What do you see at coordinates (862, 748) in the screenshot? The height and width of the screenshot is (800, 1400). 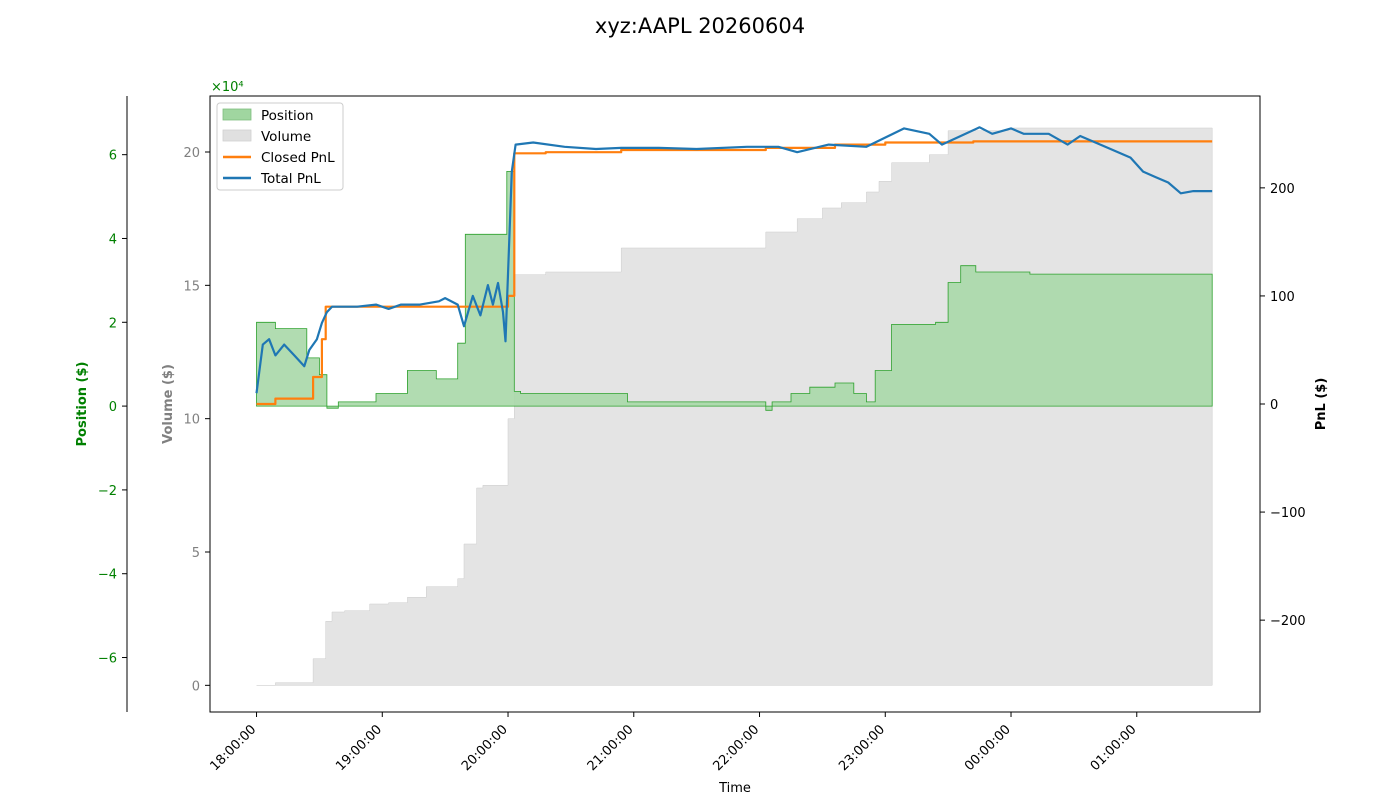 I see `x-tick-label: 23:00:00` at bounding box center [862, 748].